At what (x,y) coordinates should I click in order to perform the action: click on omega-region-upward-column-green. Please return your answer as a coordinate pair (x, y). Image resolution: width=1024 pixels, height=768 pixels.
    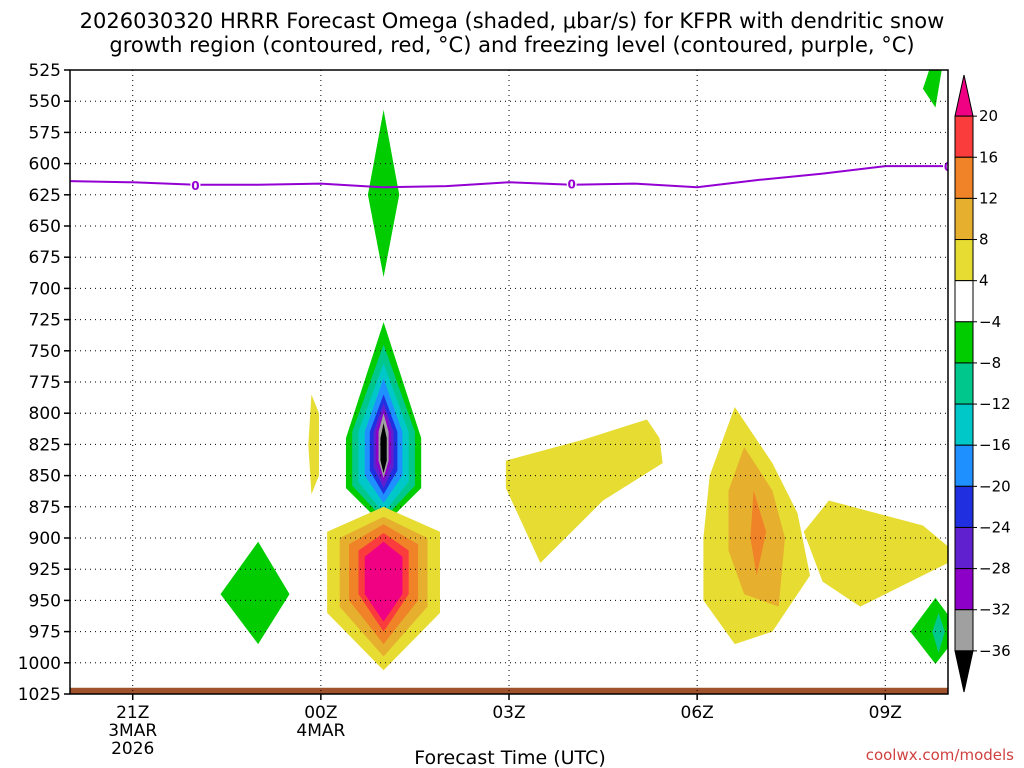
    Looking at the image, I should click on (383, 193).